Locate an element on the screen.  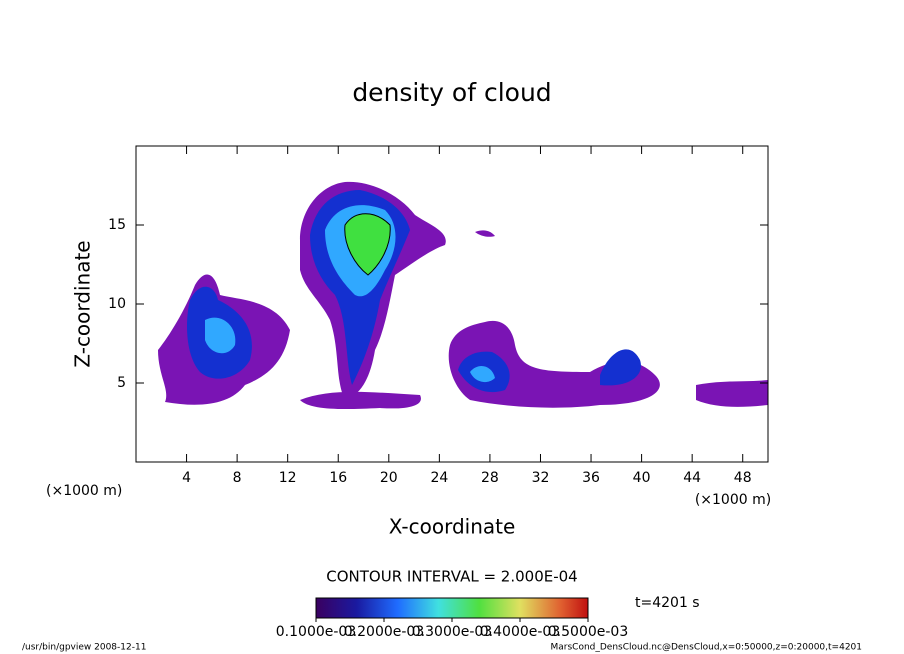
x-tick-label: 20 is located at coordinates (389, 478).